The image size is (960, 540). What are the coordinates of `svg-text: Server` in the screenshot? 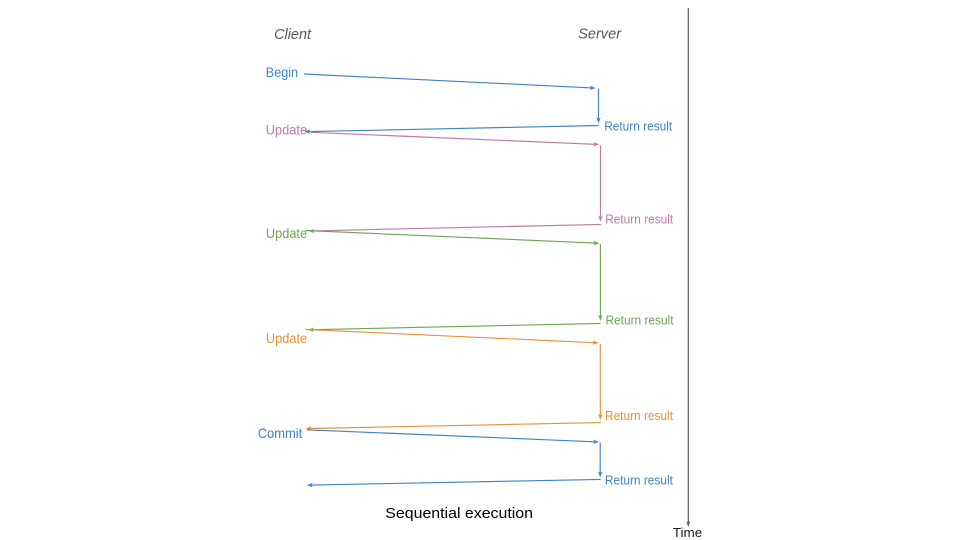 It's located at (600, 34).